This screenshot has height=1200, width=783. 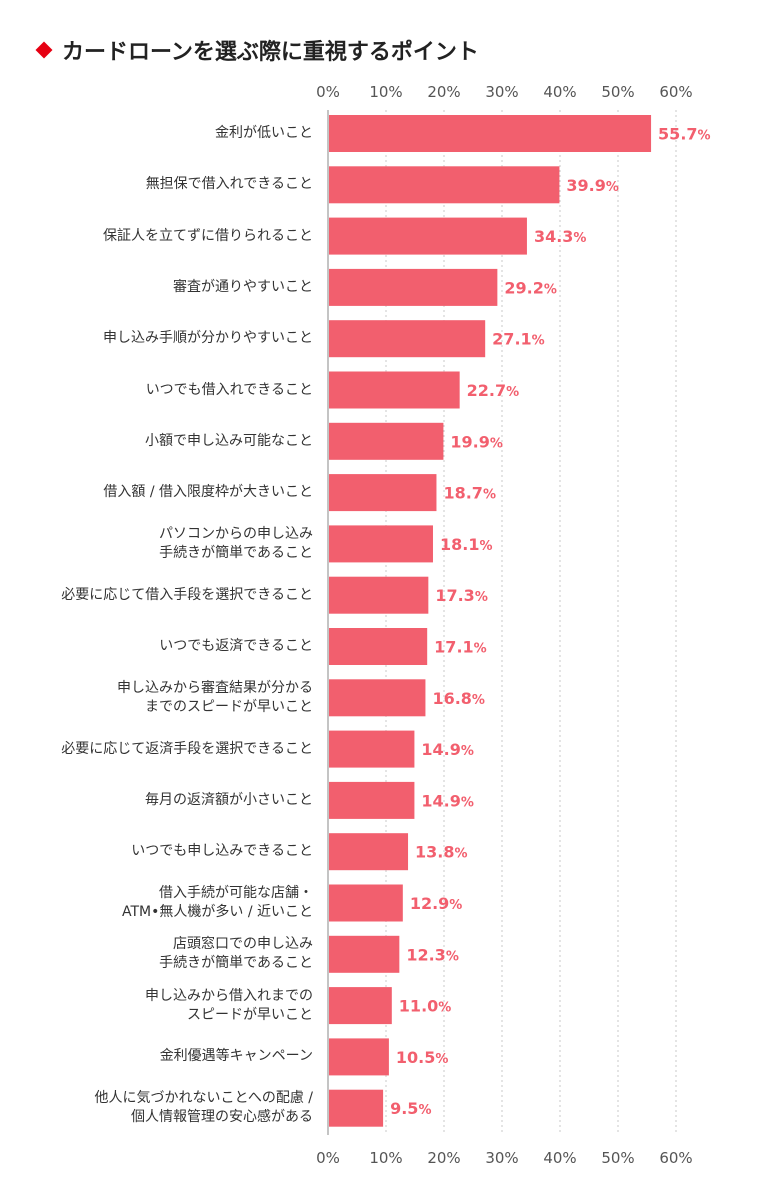 I want to click on category-label: 金利優遇等キャンペーン, so click(x=236, y=1056).